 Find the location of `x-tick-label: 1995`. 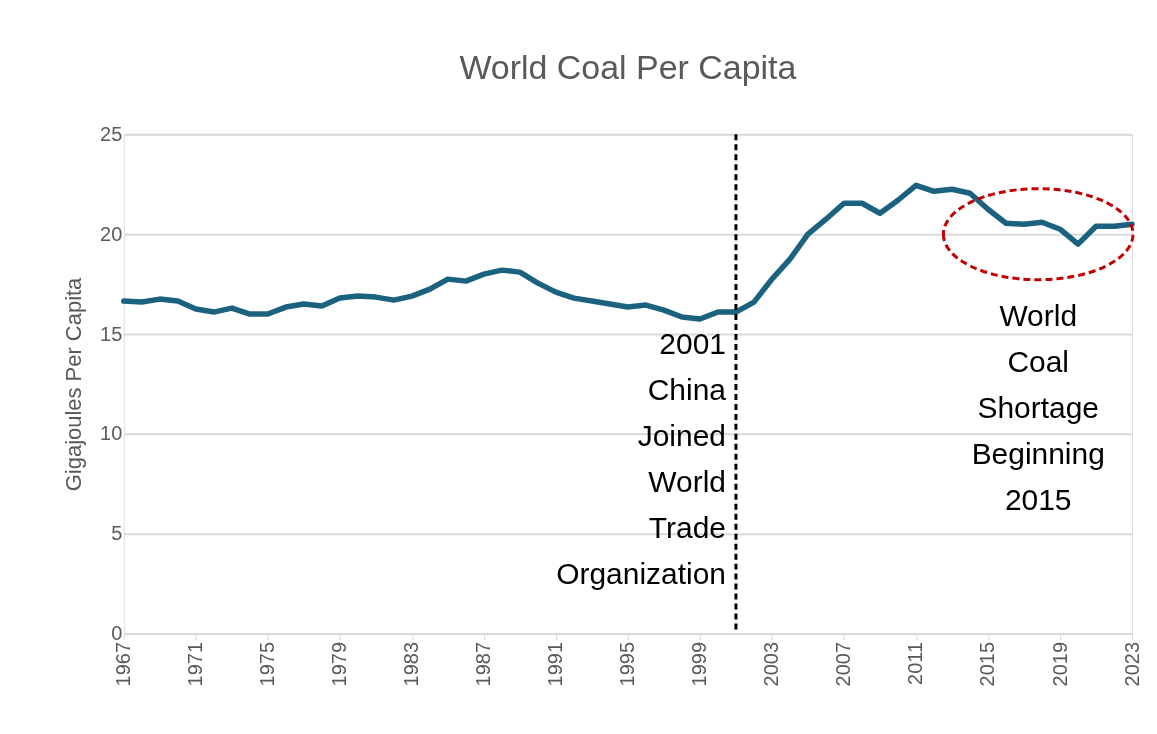

x-tick-label: 1995 is located at coordinates (627, 664).